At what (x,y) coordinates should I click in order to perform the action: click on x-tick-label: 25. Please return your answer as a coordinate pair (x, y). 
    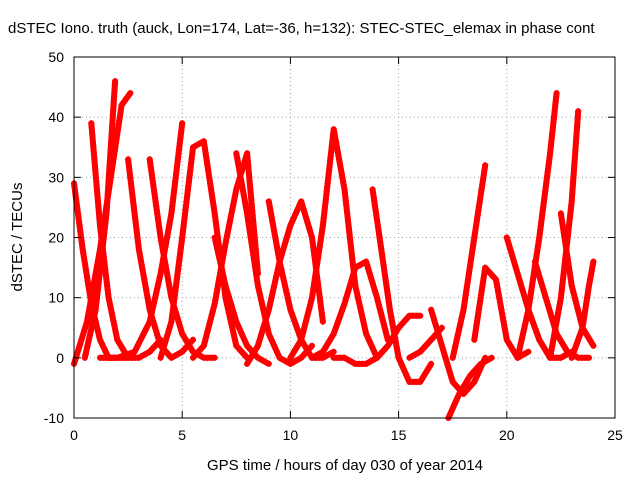
    Looking at the image, I should click on (615, 435).